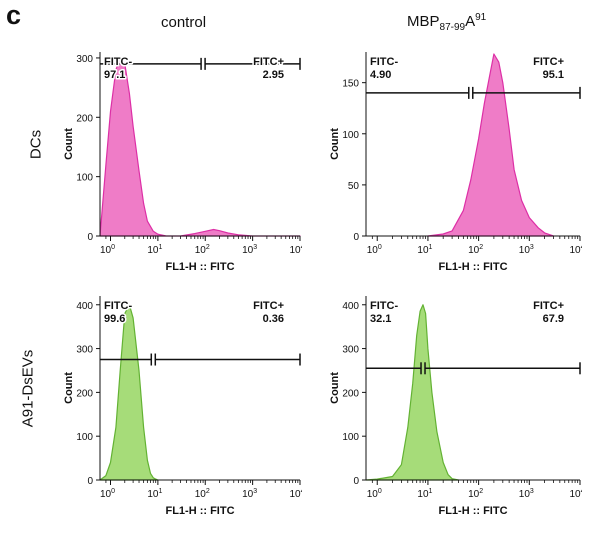 This screenshot has width=600, height=536. What do you see at coordinates (273, 319) in the screenshot?
I see `gate-positive-value: 0.36` at bounding box center [273, 319].